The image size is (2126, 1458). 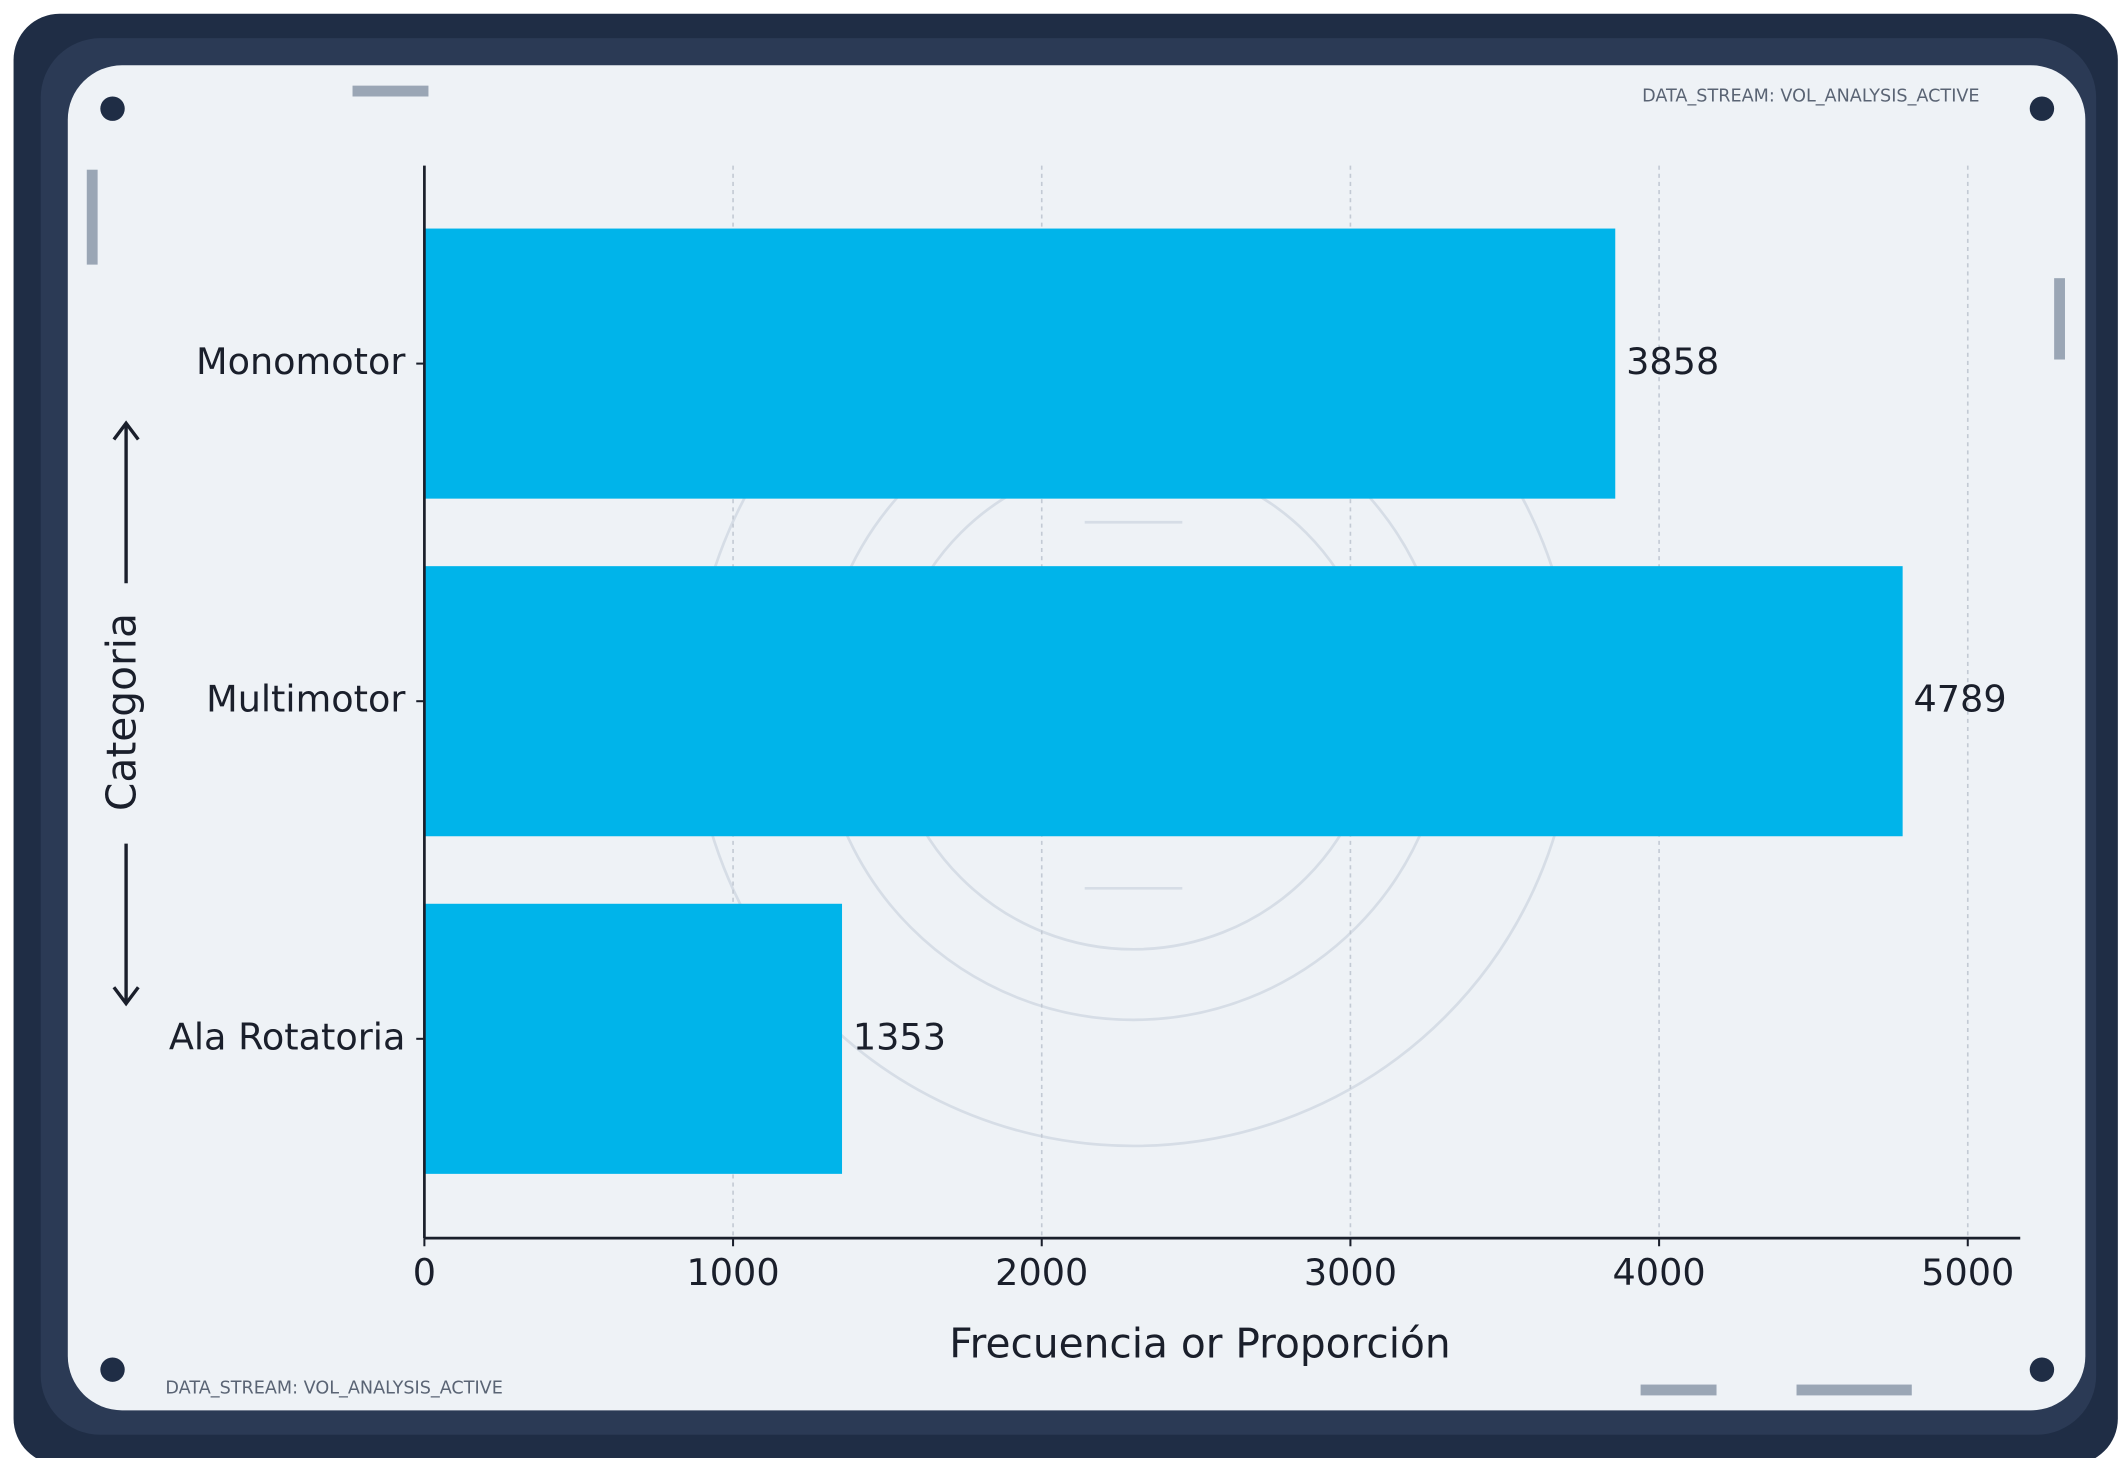 I want to click on x-tick-label: 1000, so click(x=732, y=1272).